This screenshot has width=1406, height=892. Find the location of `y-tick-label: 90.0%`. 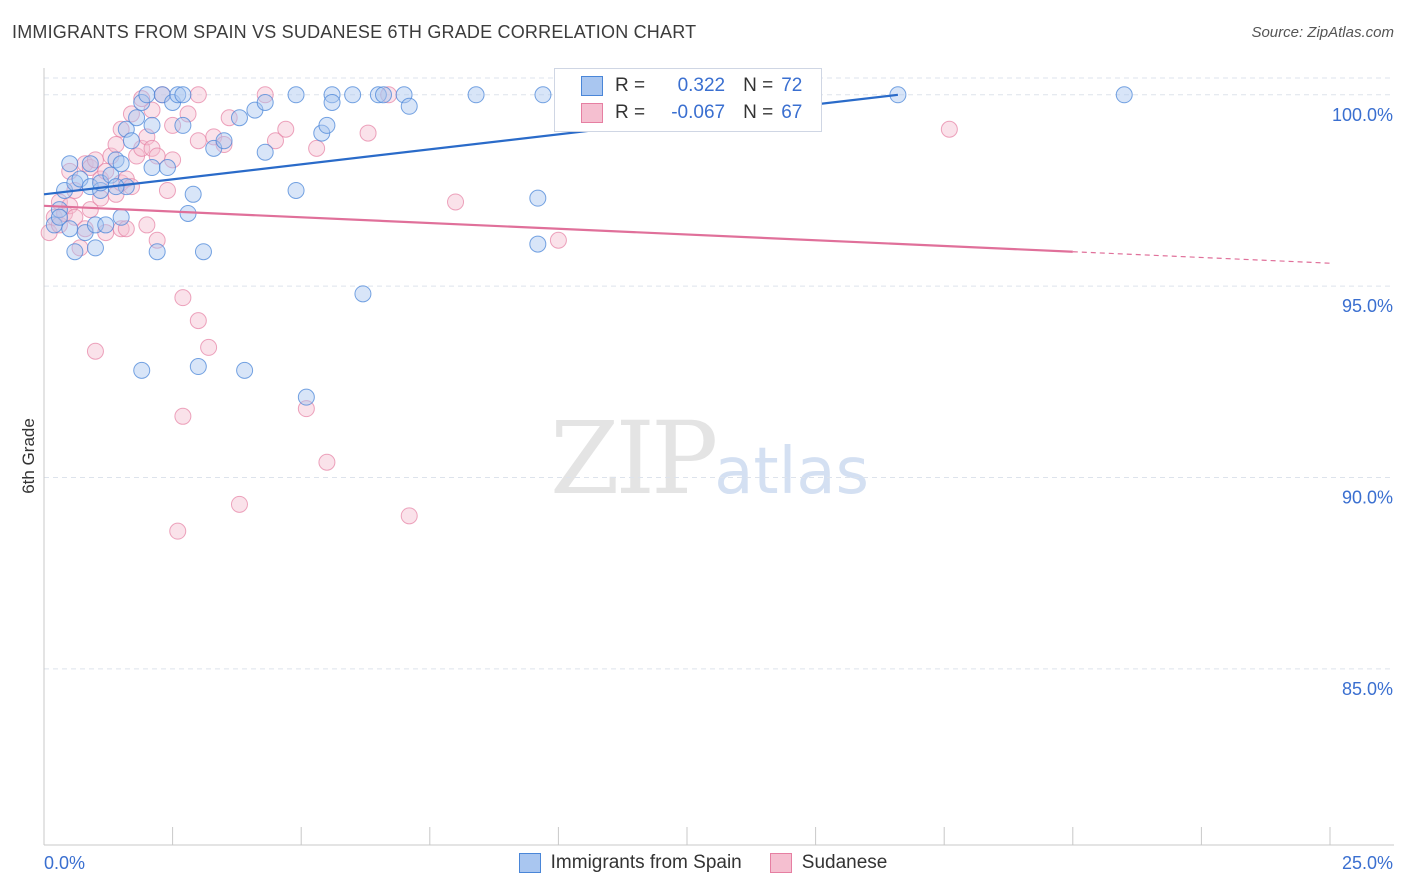

y-tick-label: 90.0% is located at coordinates (1367, 498).